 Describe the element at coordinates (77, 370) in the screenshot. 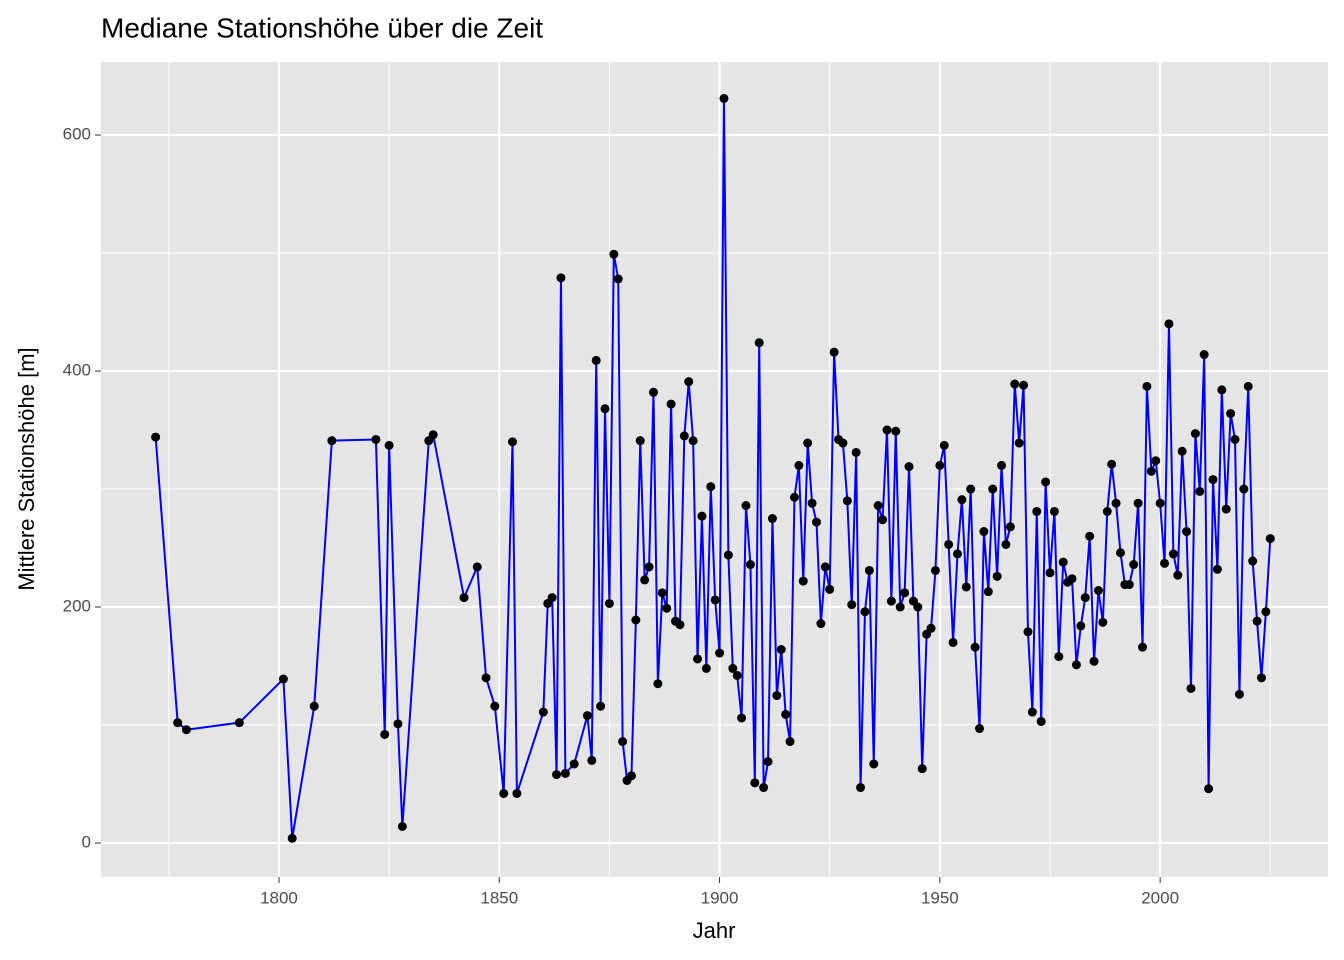

I see `y-tick-label: 400` at that location.